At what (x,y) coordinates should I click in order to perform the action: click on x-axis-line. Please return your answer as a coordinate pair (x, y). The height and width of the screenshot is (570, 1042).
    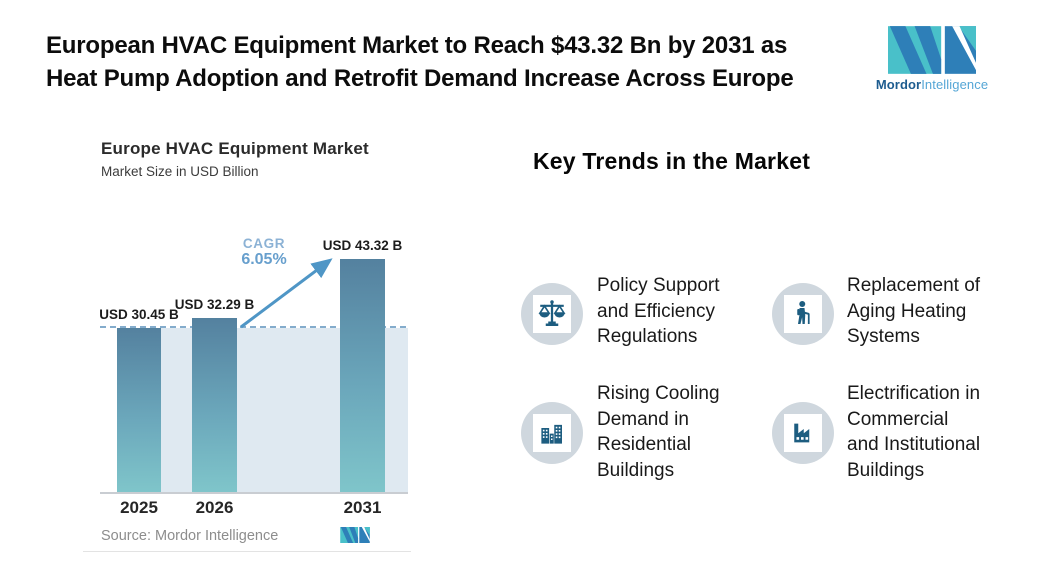
    Looking at the image, I should click on (254, 493).